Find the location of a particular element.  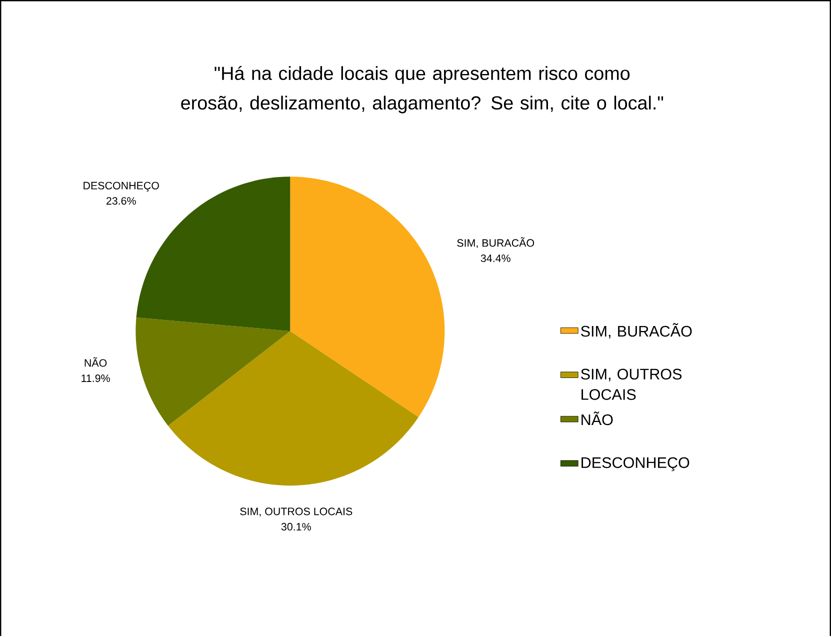

data-label: 11.9% is located at coordinates (96, 378).